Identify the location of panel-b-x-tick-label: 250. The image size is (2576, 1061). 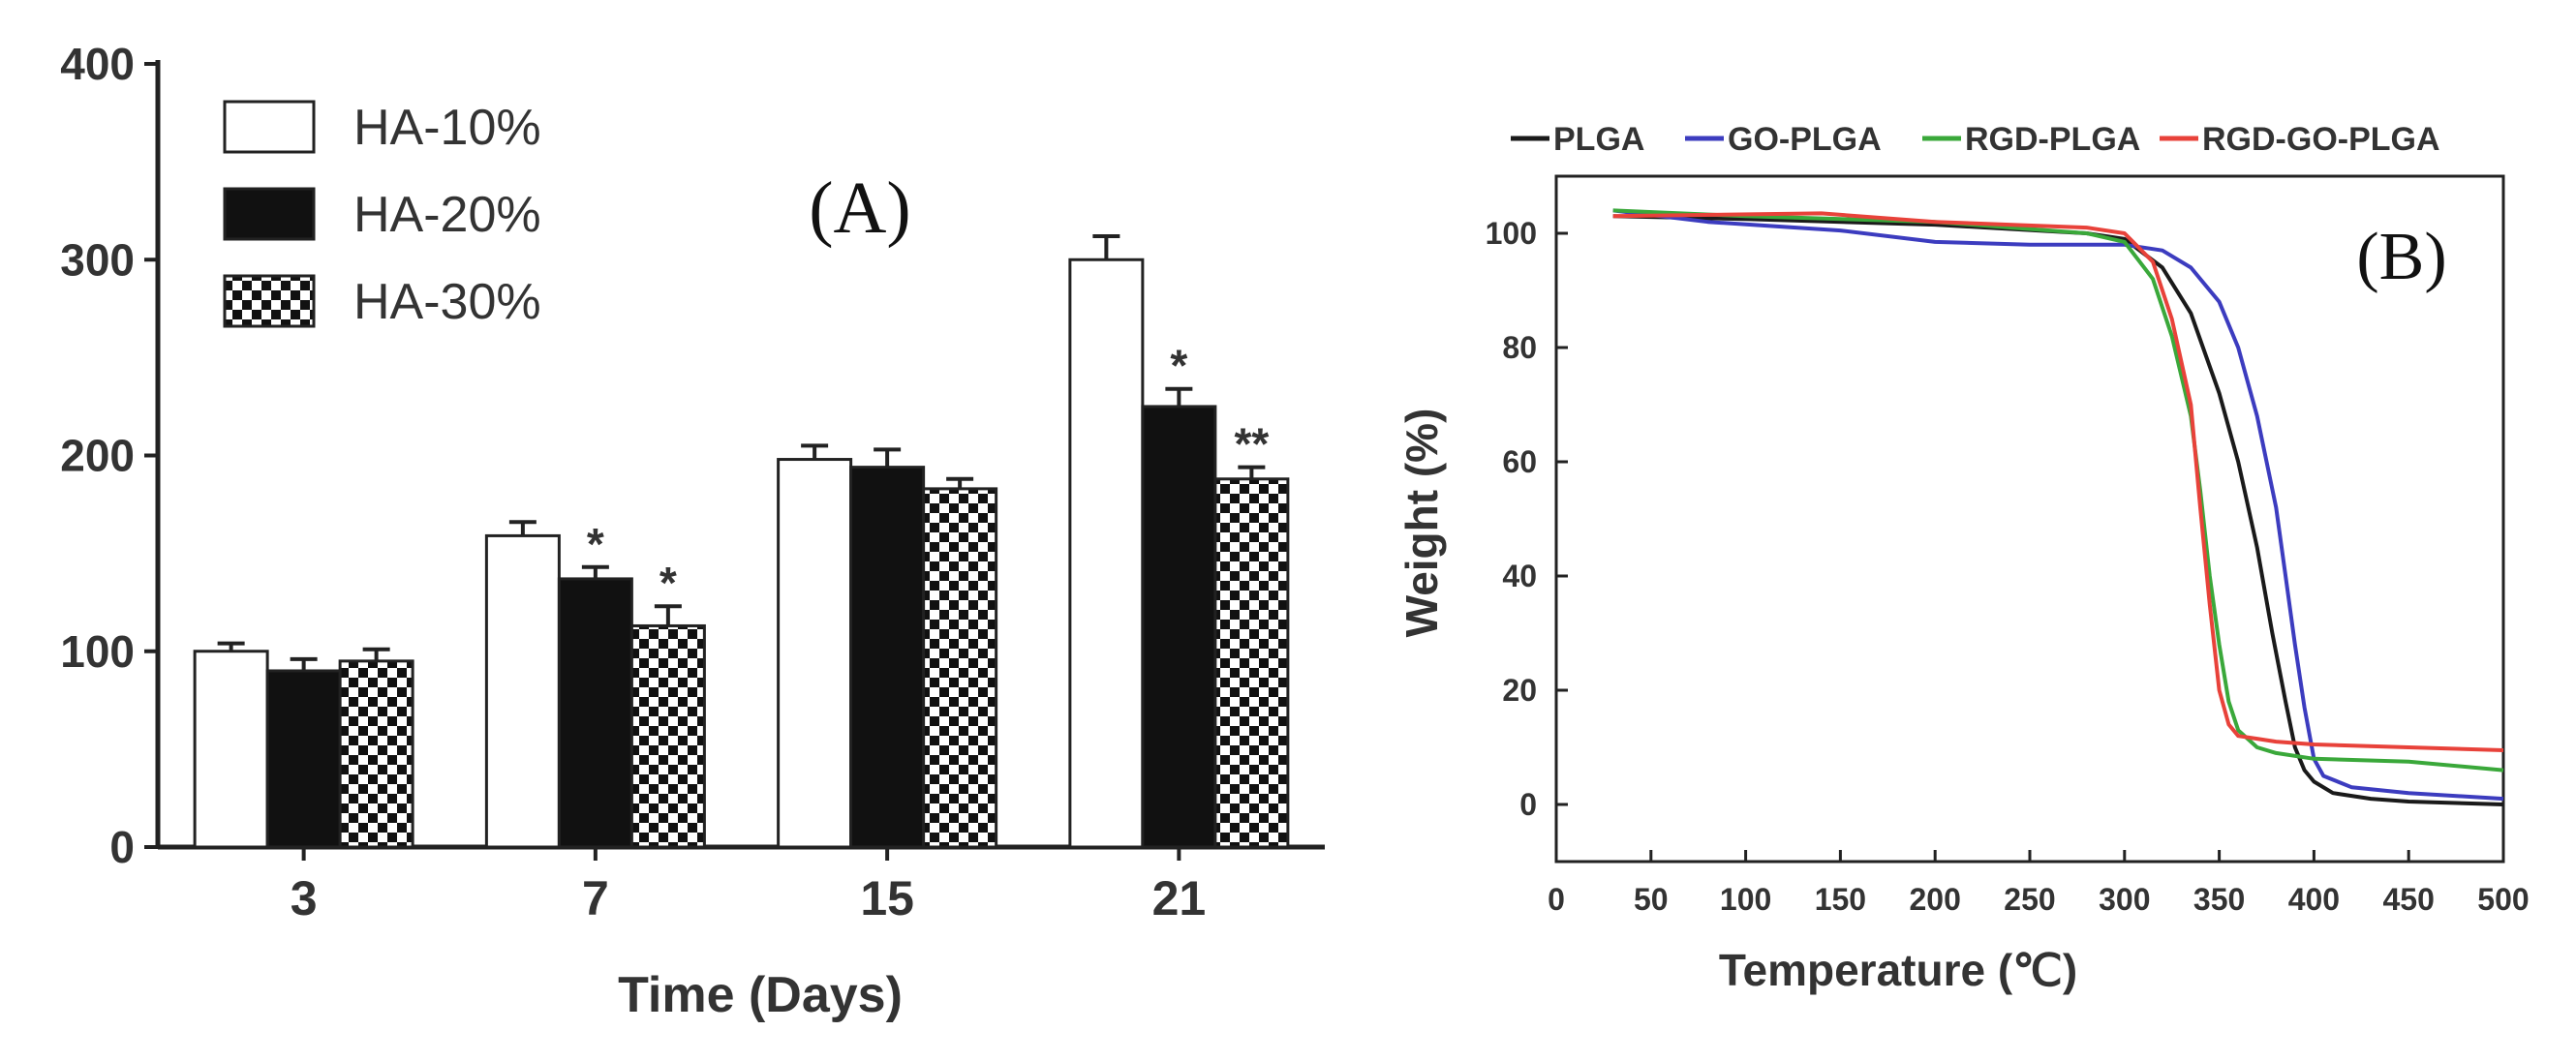
(2029, 899).